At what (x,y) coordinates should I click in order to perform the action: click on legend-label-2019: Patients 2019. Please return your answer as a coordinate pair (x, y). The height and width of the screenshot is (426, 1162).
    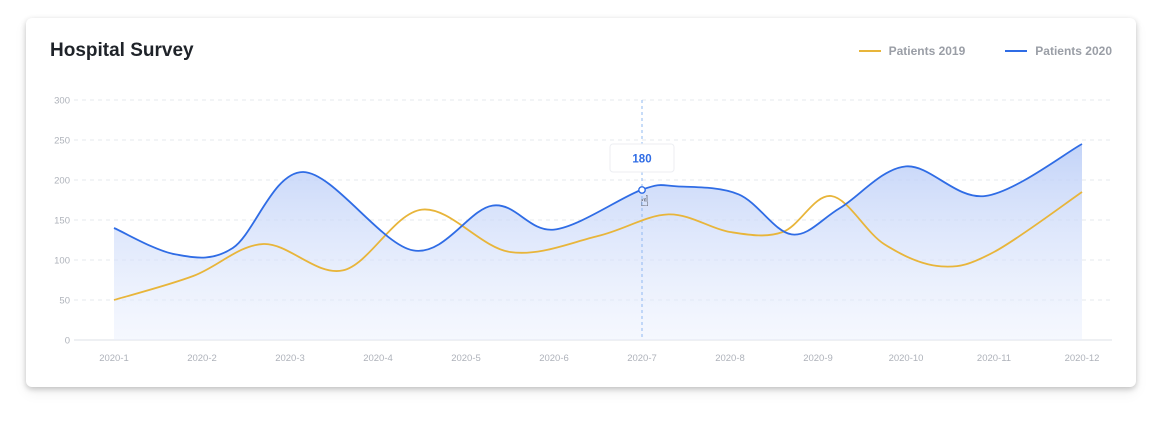
    Looking at the image, I should click on (927, 51).